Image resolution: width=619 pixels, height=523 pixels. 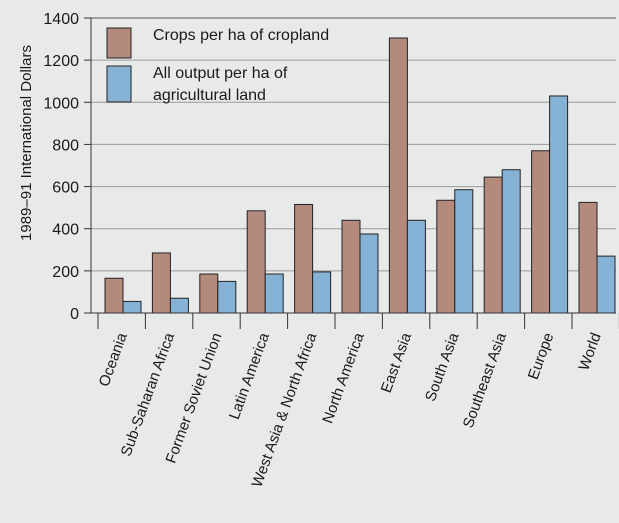 What do you see at coordinates (322, 292) in the screenshot?
I see `bar-all-output-west-asia-north-africa` at bounding box center [322, 292].